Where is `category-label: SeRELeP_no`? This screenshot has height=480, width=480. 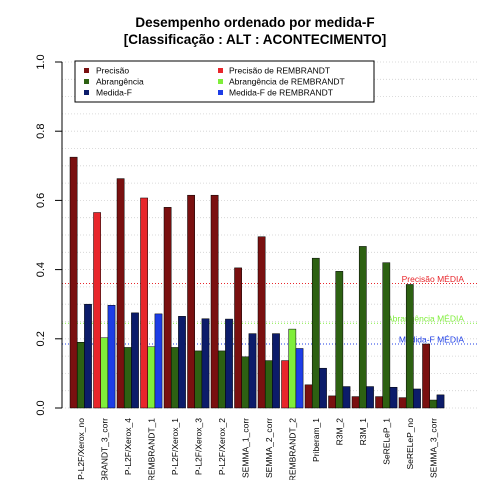
category-label: SeRELeP_no is located at coordinates (410, 444).